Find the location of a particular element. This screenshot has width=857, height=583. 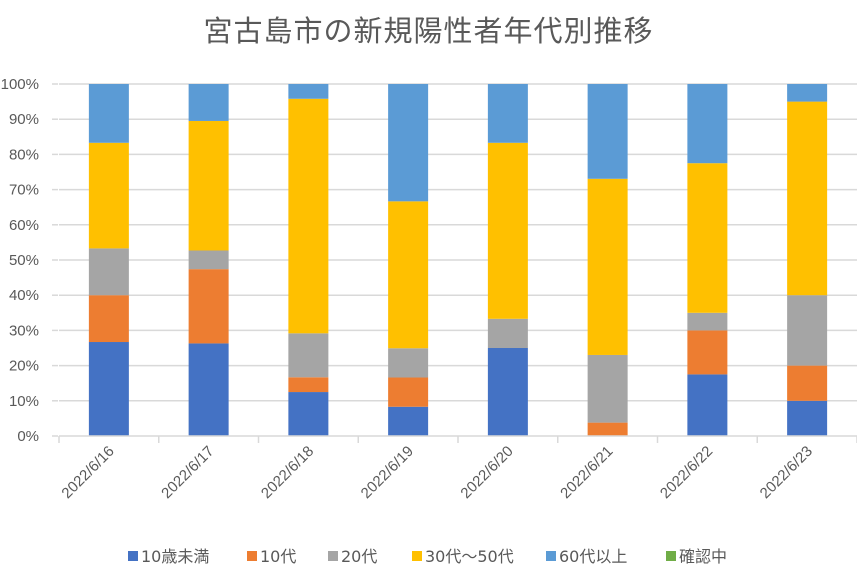

x-tick-label: 2022/6/18 is located at coordinates (287, 472).